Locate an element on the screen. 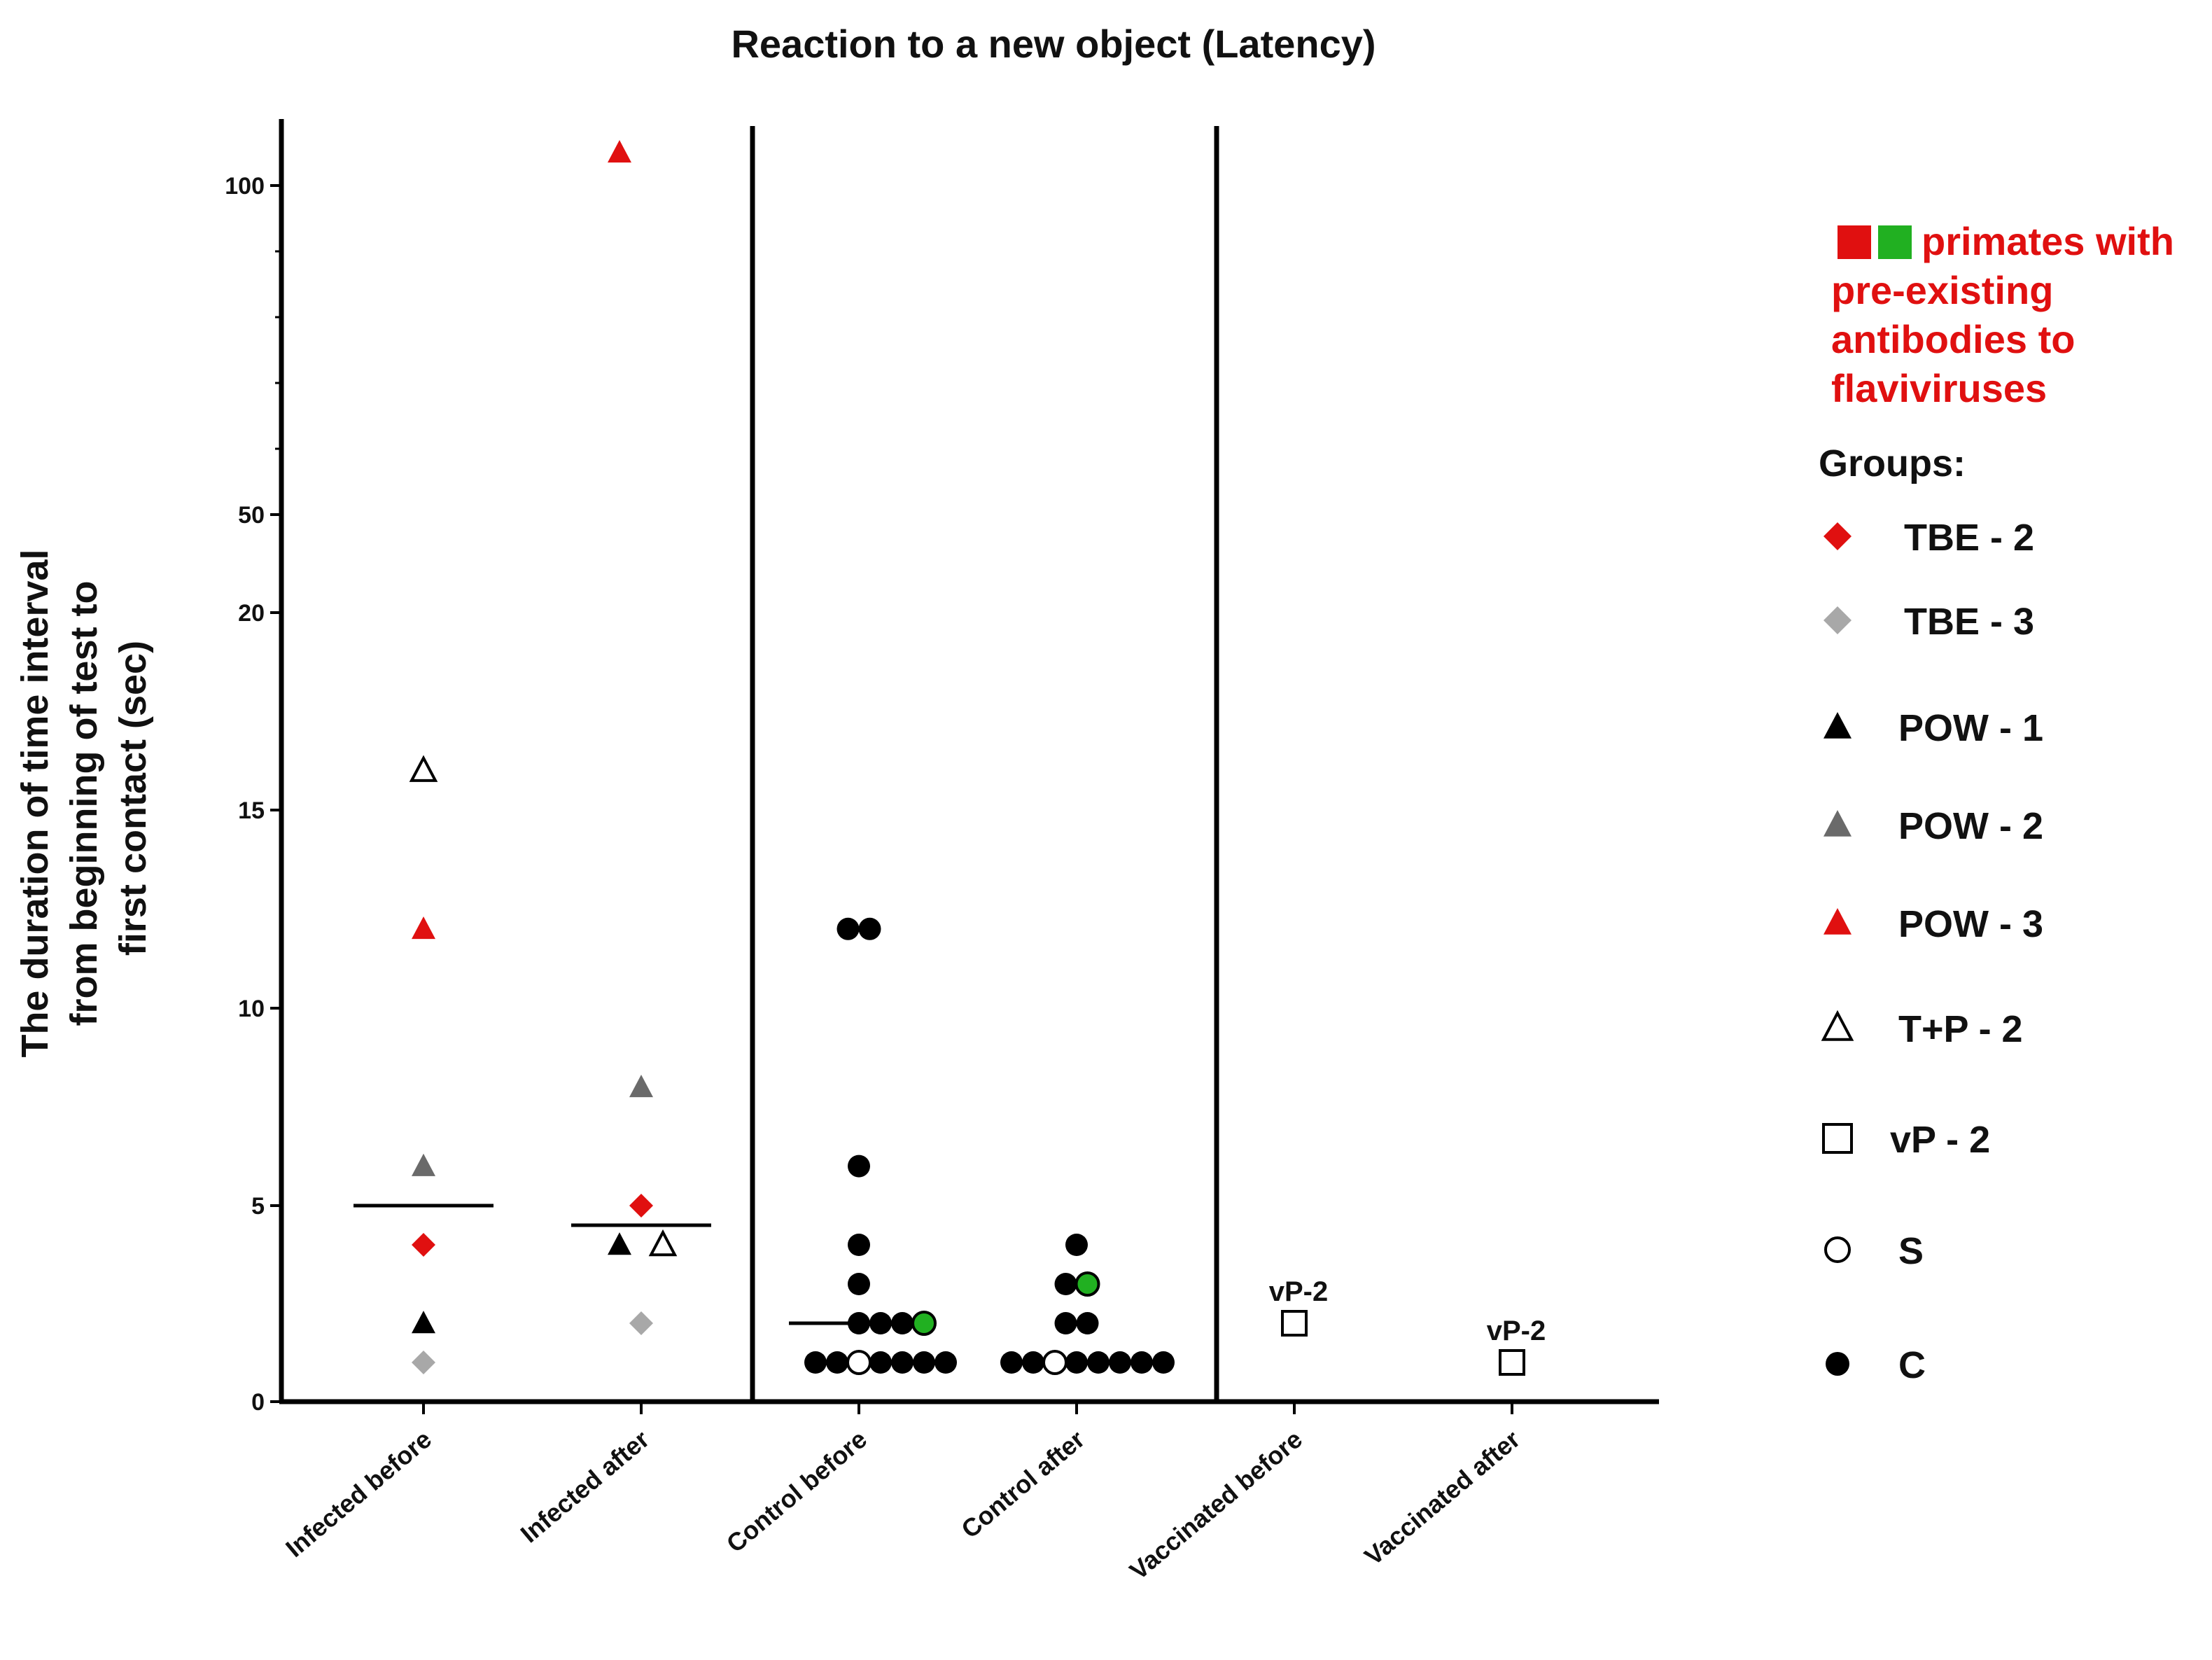 The height and width of the screenshot is (1660, 2212). legend-title: Groups: is located at coordinates (1892, 463).